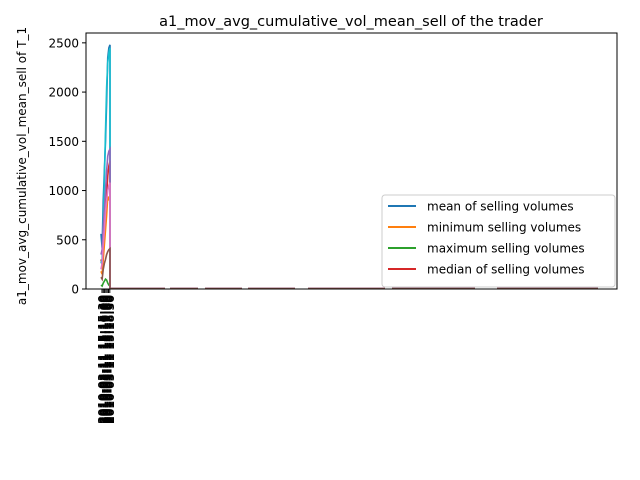 The height and width of the screenshot is (480, 640). Describe the element at coordinates (67, 166) in the screenshot. I see `y-ticks: 0 500 1000 1500 2000 2500` at that location.